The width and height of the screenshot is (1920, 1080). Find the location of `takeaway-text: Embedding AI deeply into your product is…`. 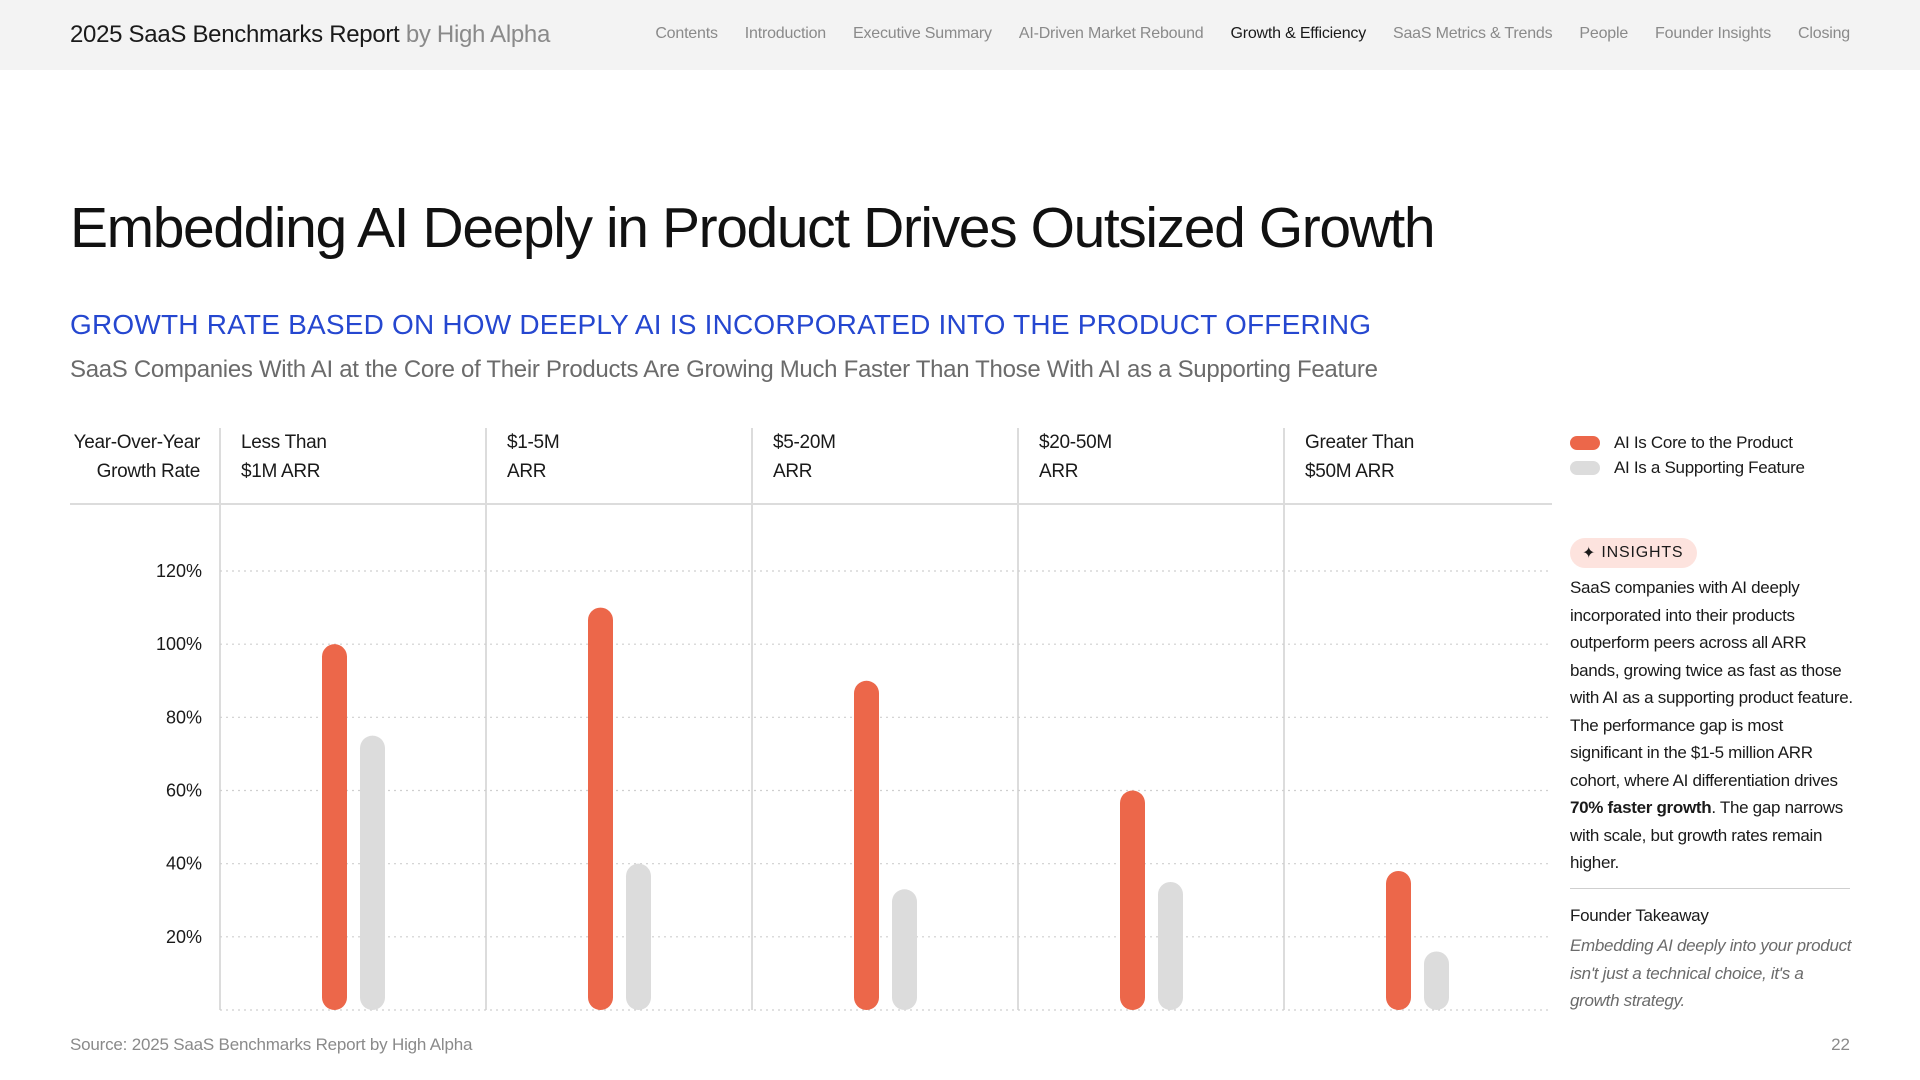

takeaway-text: Embedding AI deeply into your product is… is located at coordinates (1711, 973).